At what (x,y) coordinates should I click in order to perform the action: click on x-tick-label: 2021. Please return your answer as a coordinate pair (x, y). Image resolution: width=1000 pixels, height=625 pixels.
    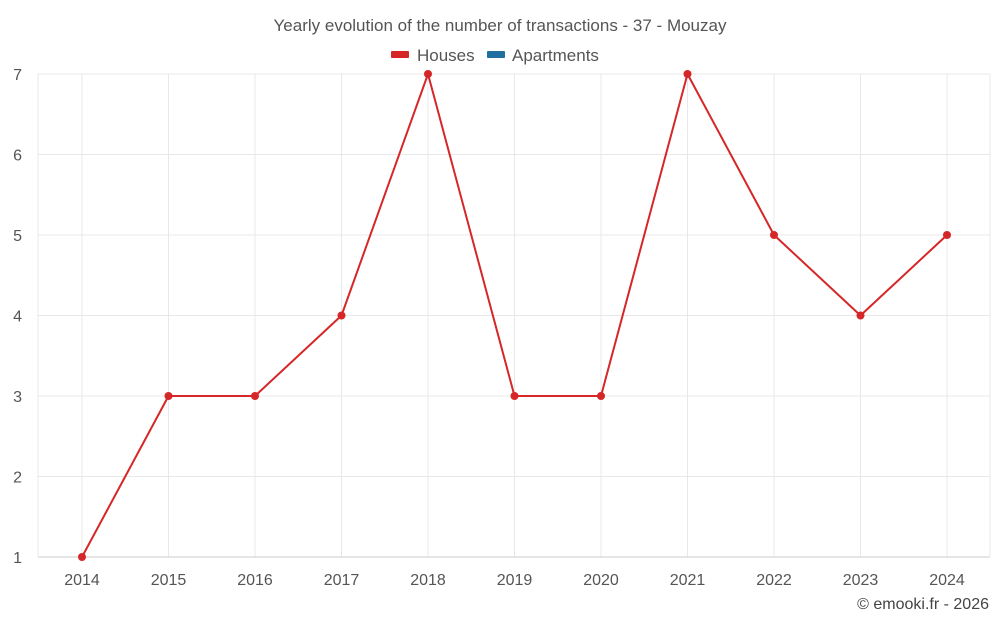
    Looking at the image, I should click on (688, 580).